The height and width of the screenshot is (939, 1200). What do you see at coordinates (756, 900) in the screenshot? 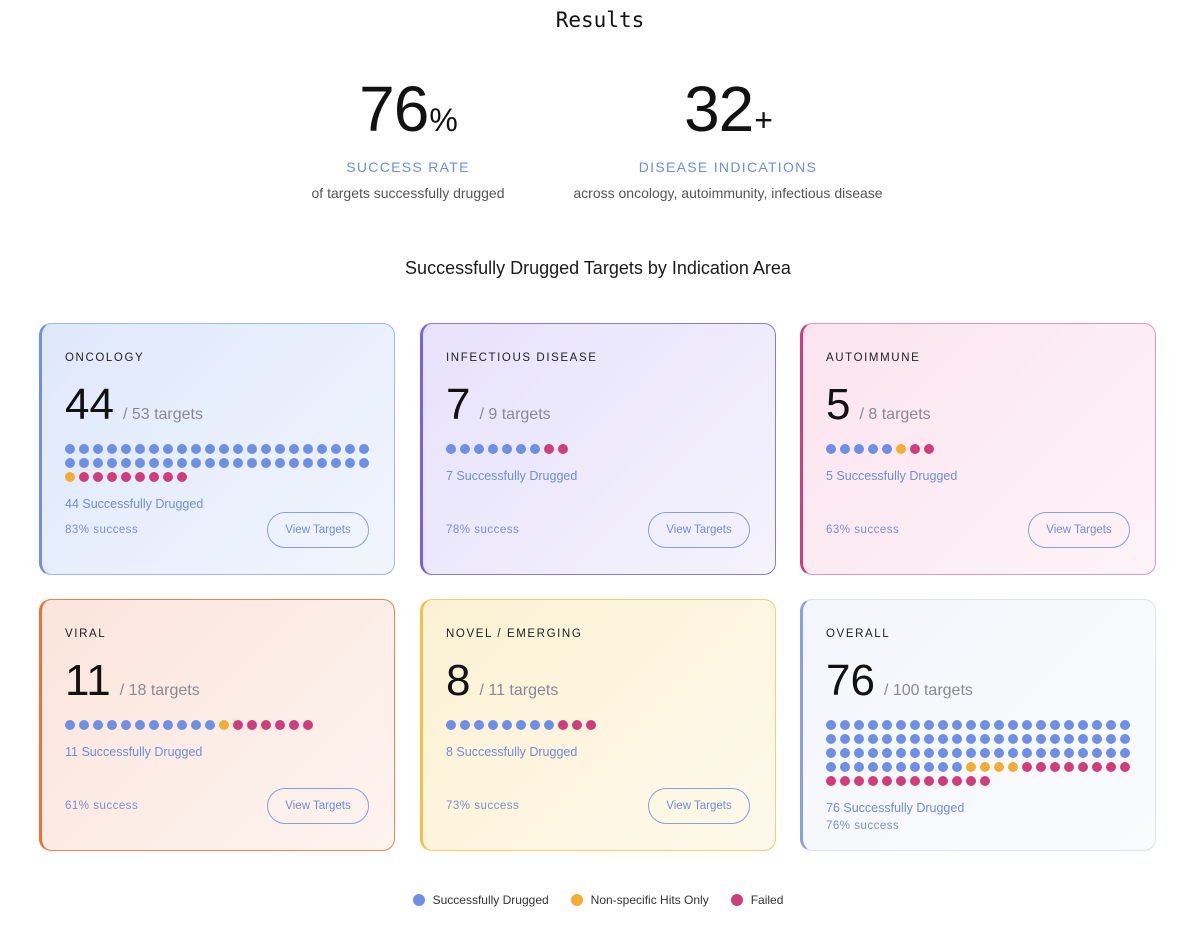
I see `legend-item-failed: Failed` at bounding box center [756, 900].